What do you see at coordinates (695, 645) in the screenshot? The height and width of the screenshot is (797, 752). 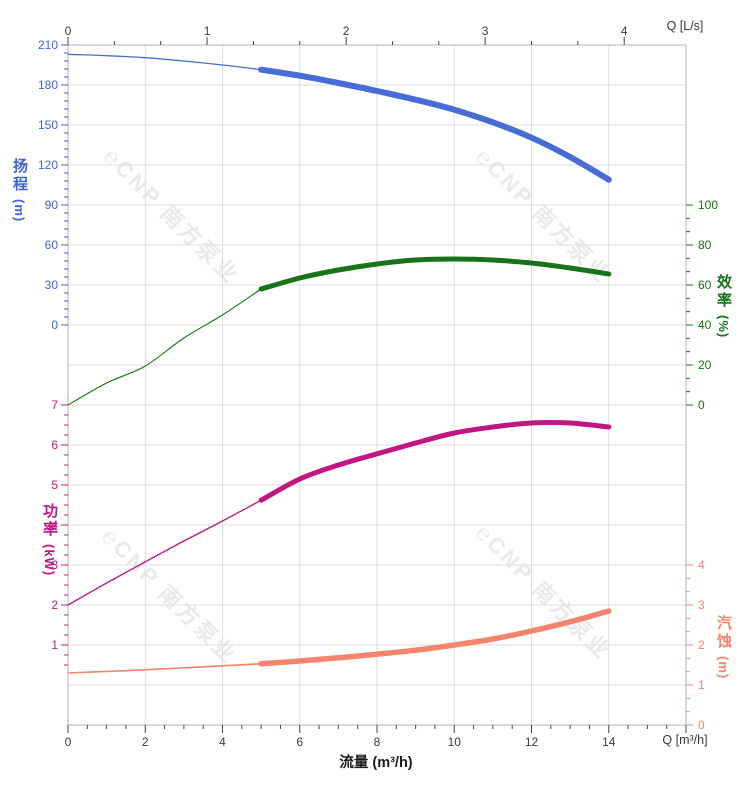 I see `npsh-axis: 0 1 2 3 4` at bounding box center [695, 645].